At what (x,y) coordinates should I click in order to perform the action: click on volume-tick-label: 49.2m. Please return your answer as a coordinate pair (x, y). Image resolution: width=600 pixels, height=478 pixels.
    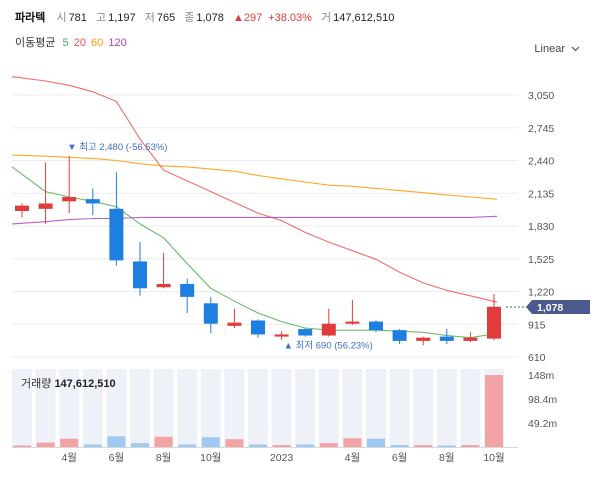
    Looking at the image, I should click on (542, 424).